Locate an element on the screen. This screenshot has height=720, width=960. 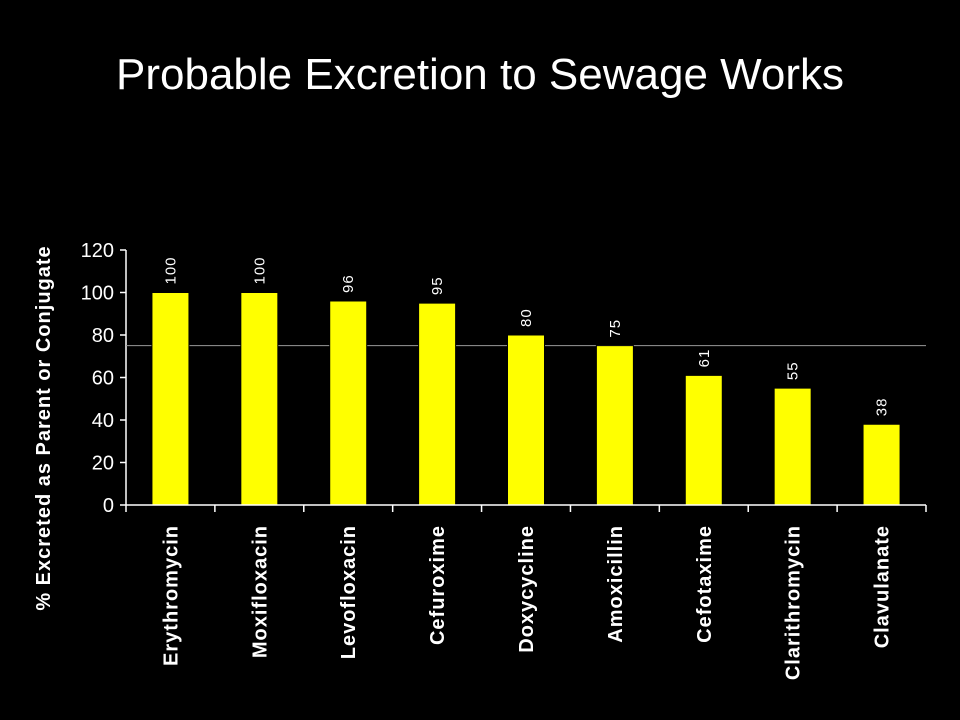
y-tick-label: 40 is located at coordinates (103, 421).